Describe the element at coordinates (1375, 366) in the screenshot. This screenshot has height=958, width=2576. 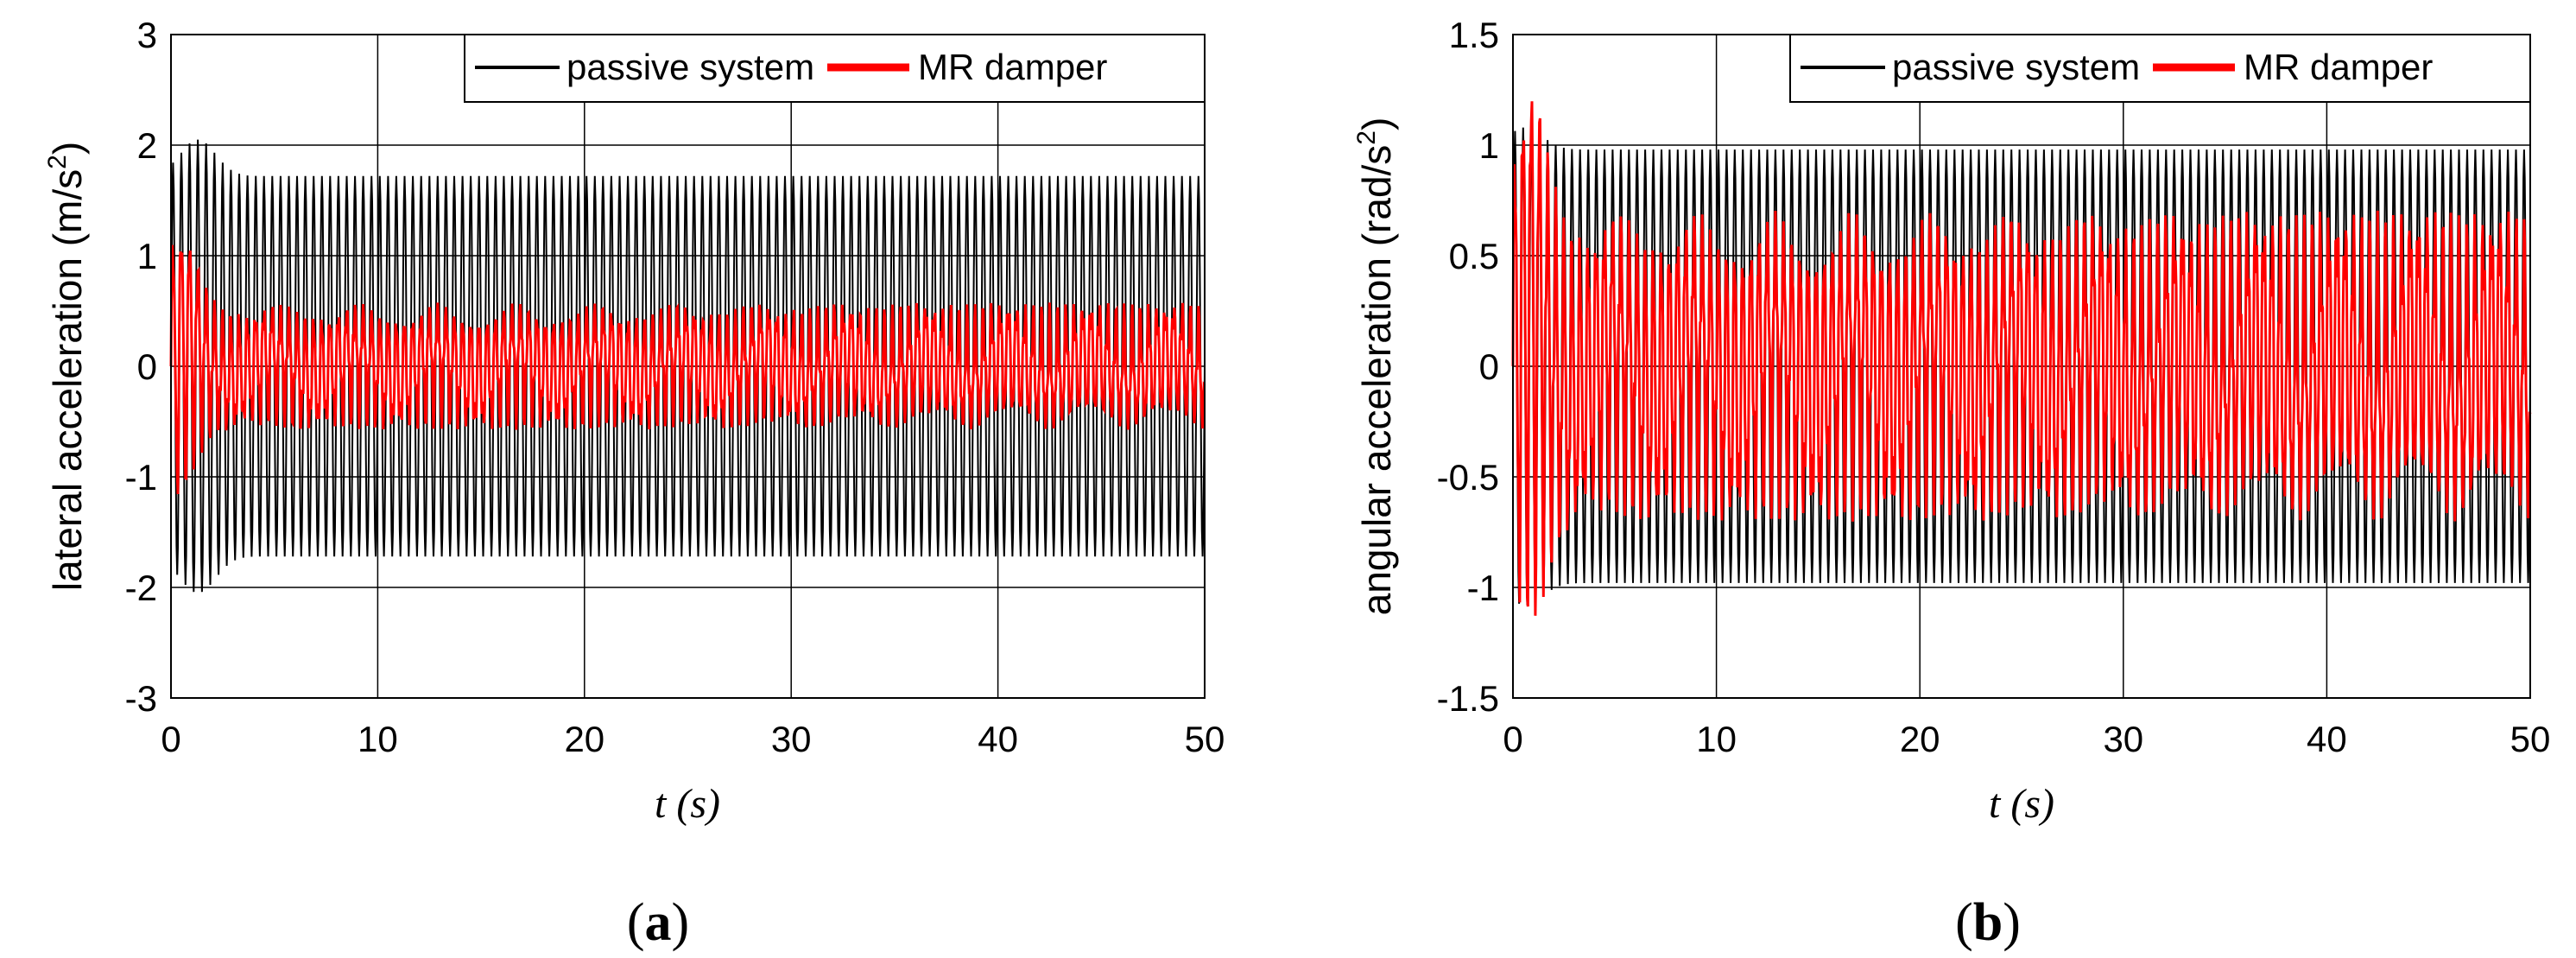
I see `chart-b-y-axis-label: angular acceleration (rad/s2)` at that location.